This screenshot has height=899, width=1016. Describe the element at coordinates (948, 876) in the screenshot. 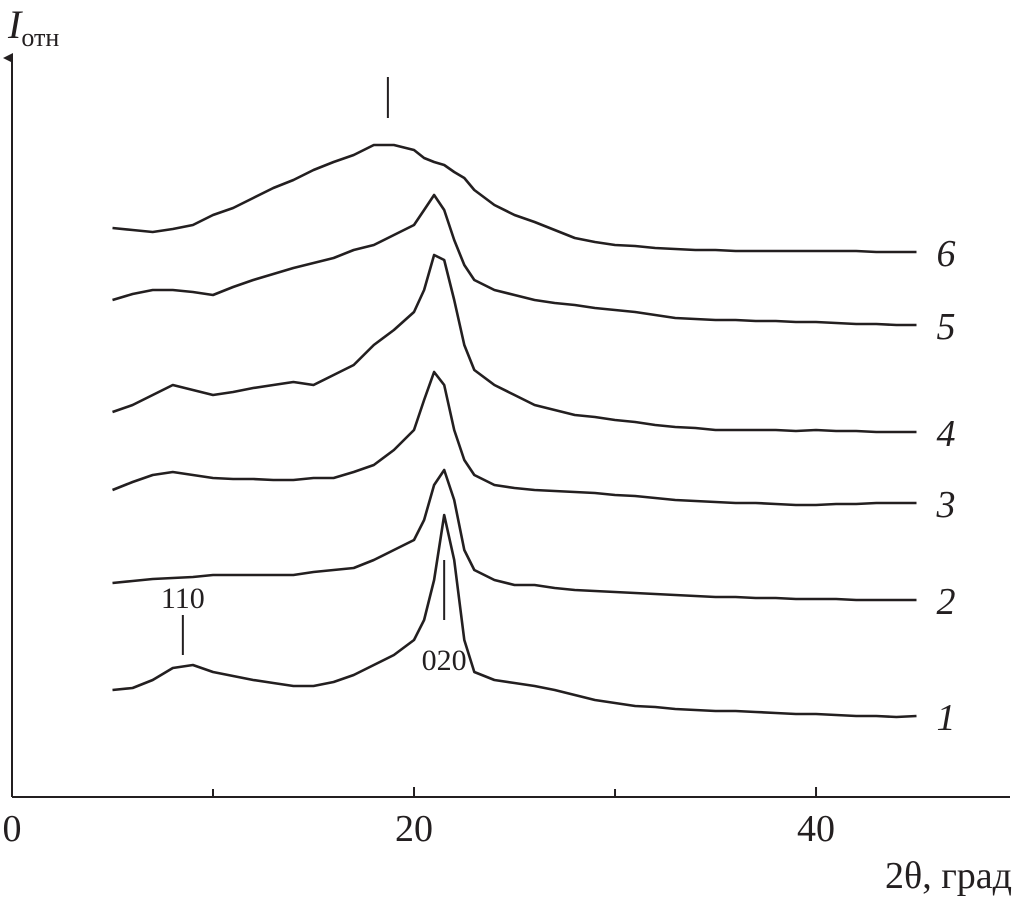

I see `x-axis-label: 2θ, град` at that location.